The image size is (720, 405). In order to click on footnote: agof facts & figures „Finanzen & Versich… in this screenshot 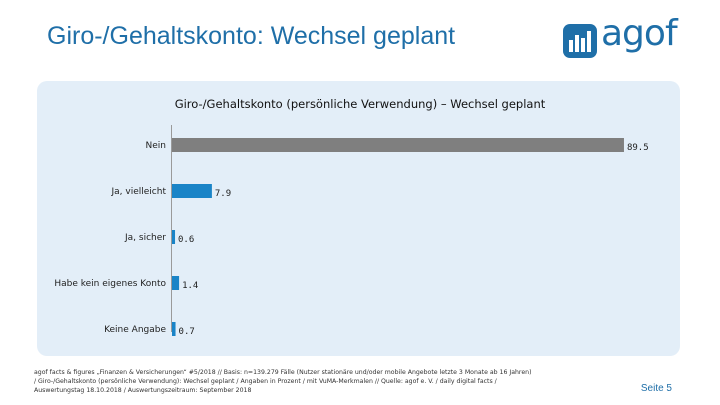, I will do `click(334, 381)`.